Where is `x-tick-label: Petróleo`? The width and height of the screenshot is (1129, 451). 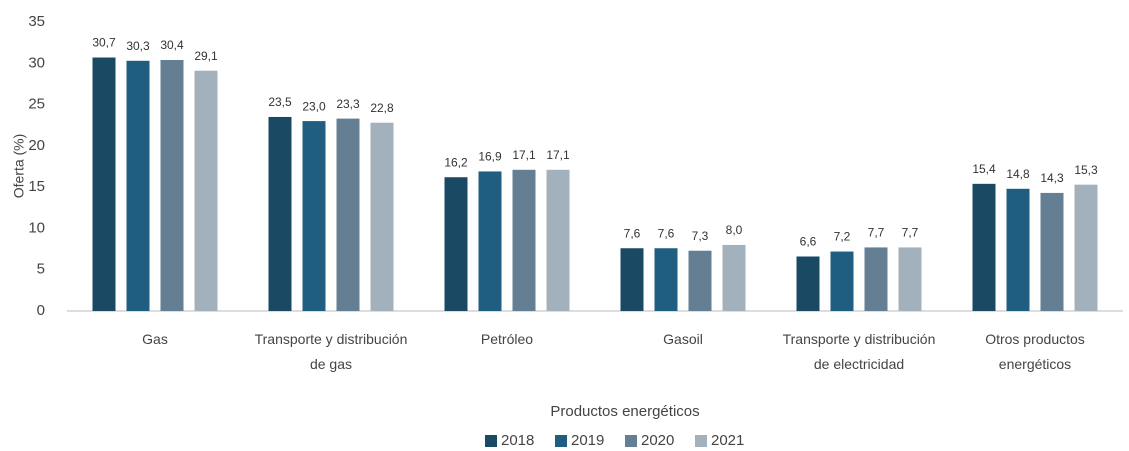
x-tick-label: Petróleo is located at coordinates (507, 339).